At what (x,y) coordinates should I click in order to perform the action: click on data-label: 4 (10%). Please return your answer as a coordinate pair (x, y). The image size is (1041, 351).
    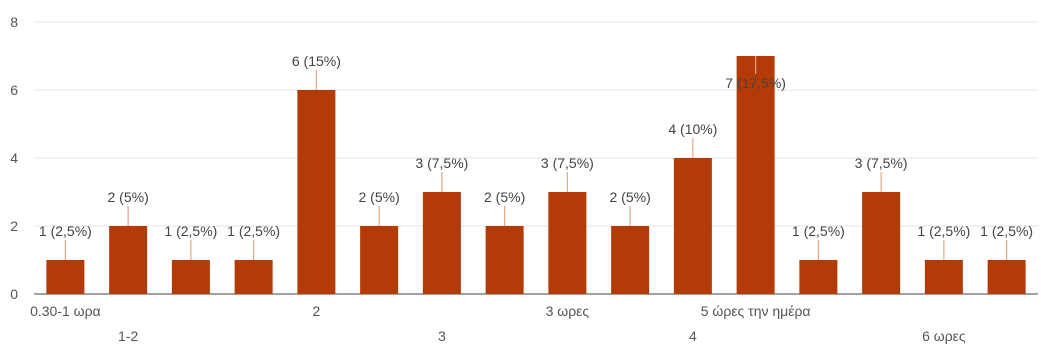
    Looking at the image, I should click on (692, 129).